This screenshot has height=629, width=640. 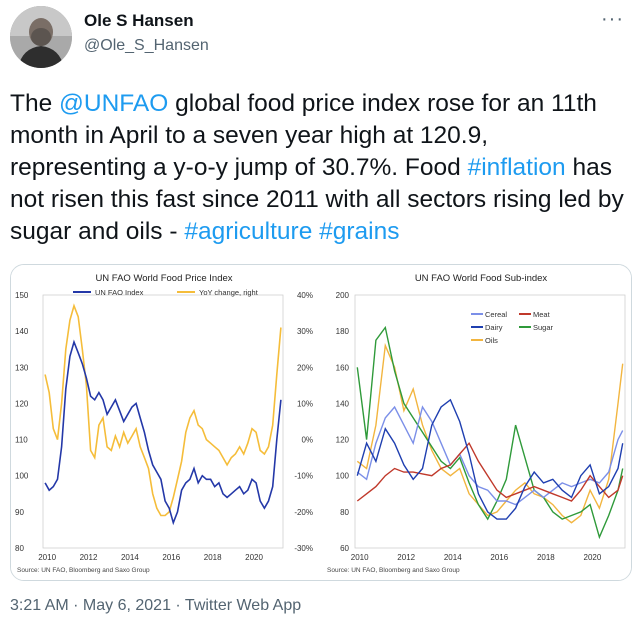 What do you see at coordinates (146, 45) in the screenshot?
I see `author-handle: @Ole_S_Hansen` at bounding box center [146, 45].